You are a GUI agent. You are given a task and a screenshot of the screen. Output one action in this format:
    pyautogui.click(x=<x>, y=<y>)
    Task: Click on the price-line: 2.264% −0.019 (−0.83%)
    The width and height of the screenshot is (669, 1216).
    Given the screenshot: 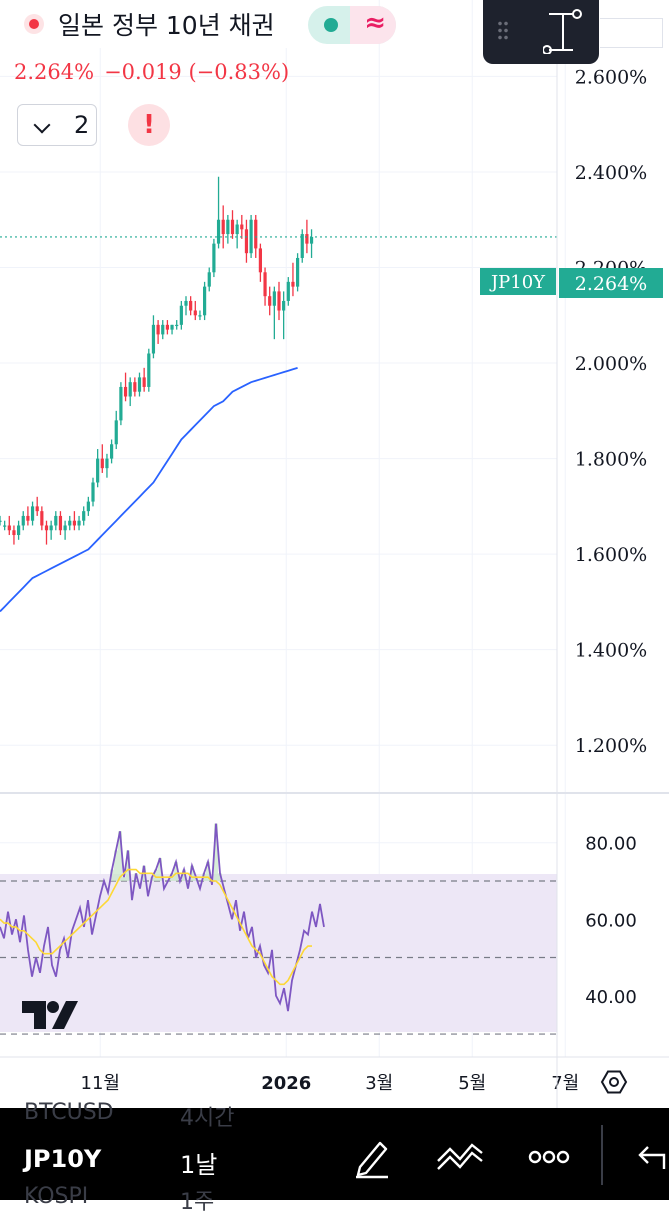 What is the action you would take?
    pyautogui.click(x=151, y=72)
    